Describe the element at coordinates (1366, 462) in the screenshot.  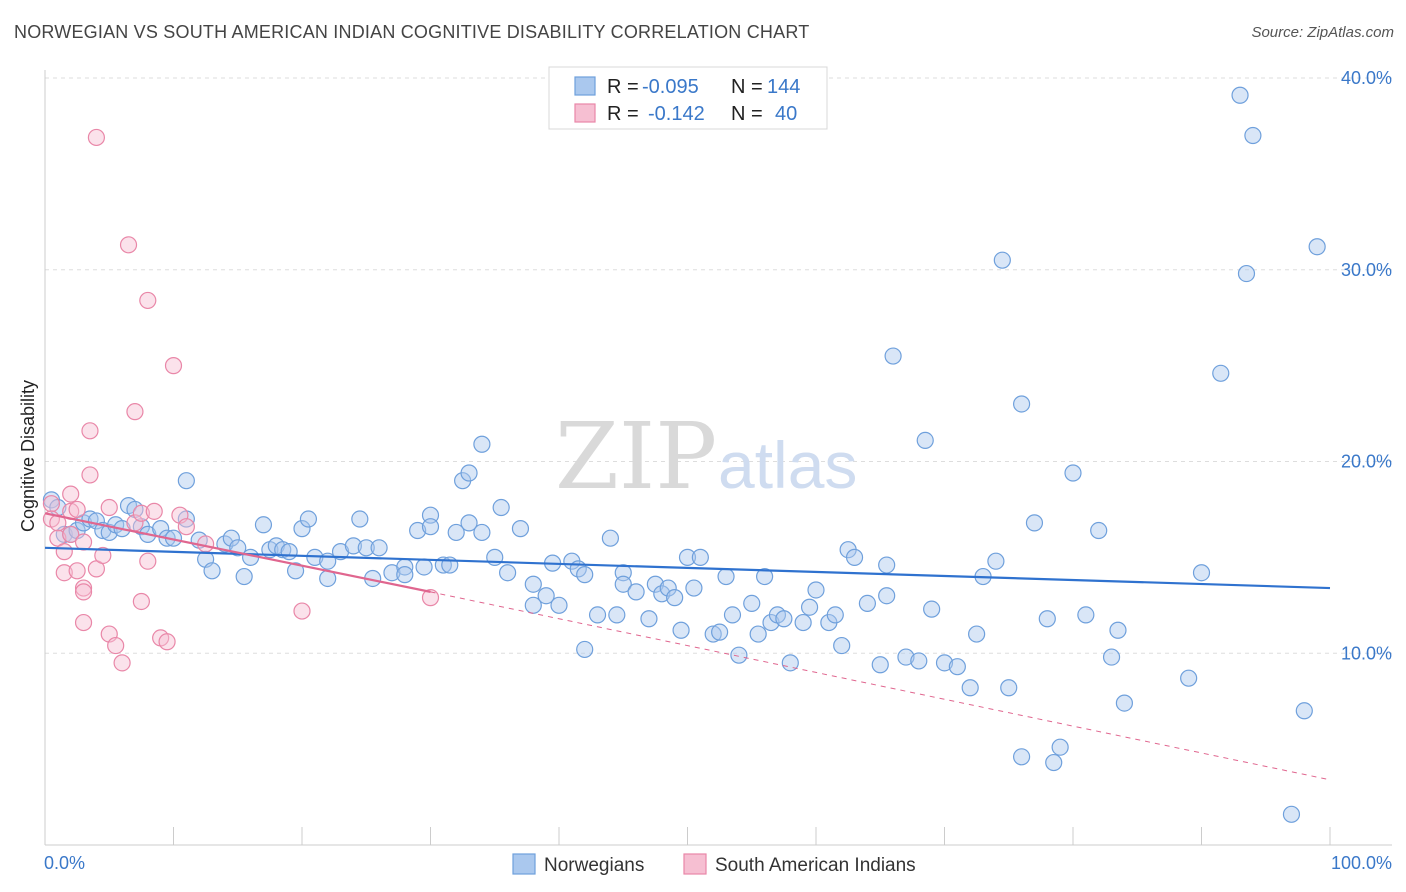
I see `y-tick-label: 20.0%` at that location.